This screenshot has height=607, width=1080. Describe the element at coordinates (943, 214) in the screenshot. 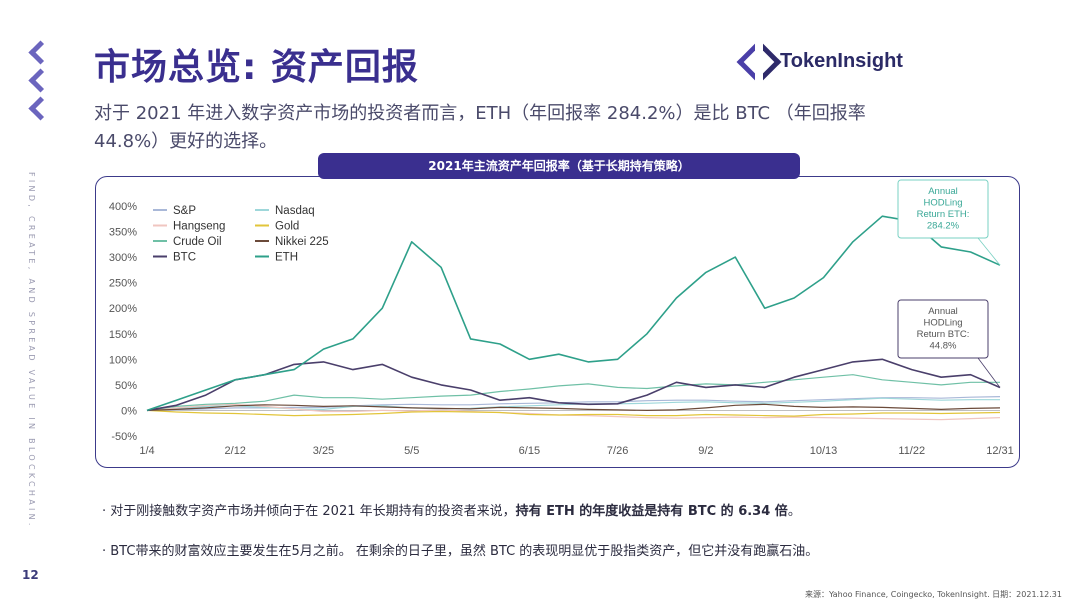

I see `annotation-text: Return ETH:` at that location.